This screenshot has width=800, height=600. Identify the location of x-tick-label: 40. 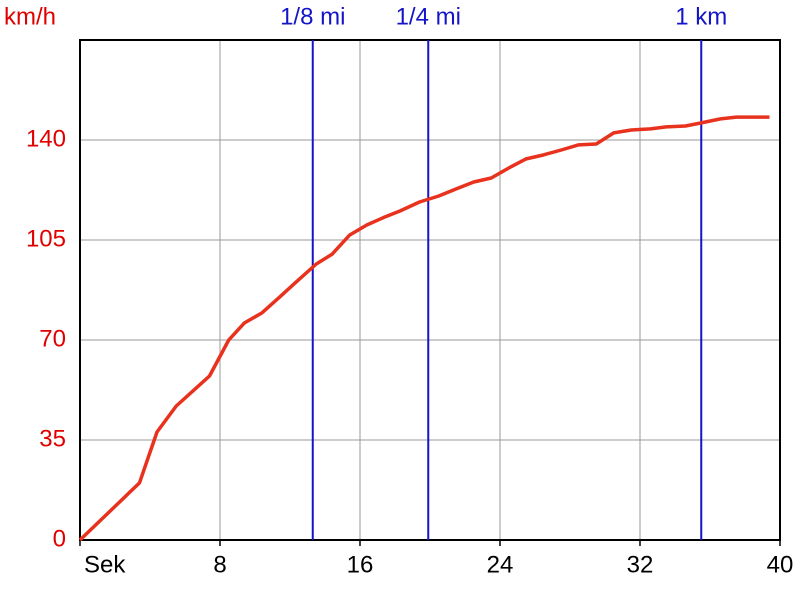
(780, 564).